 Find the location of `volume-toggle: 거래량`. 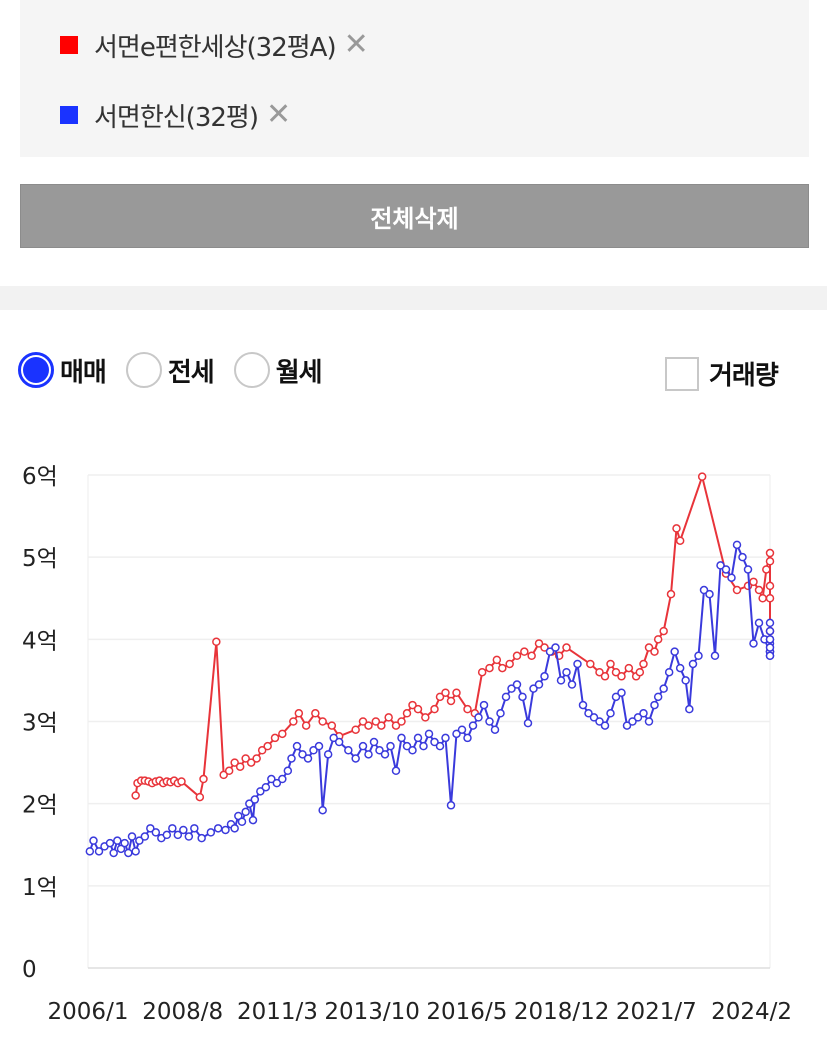

volume-toggle: 거래량 is located at coordinates (722, 373).